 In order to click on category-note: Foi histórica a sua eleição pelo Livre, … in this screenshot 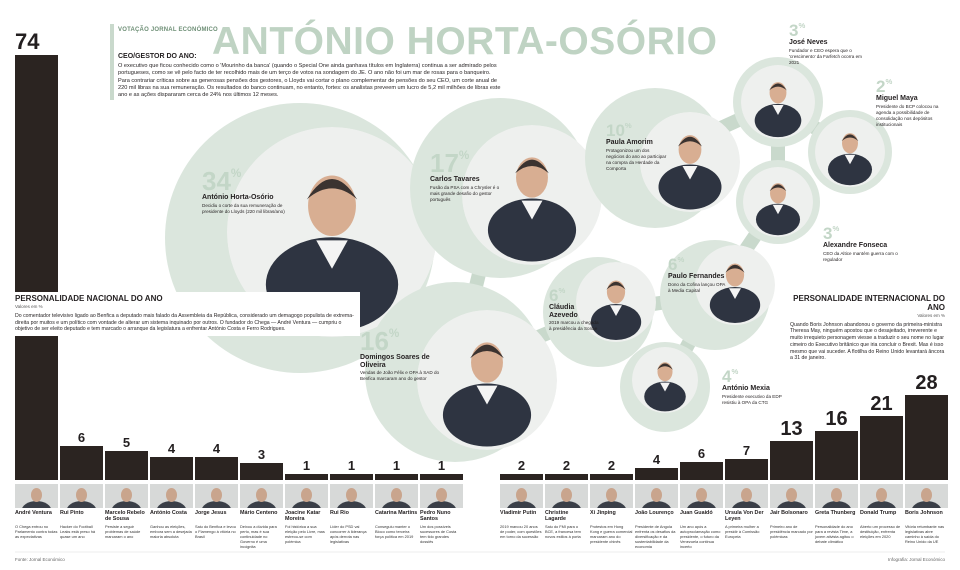, I will do `click(305, 534)`.